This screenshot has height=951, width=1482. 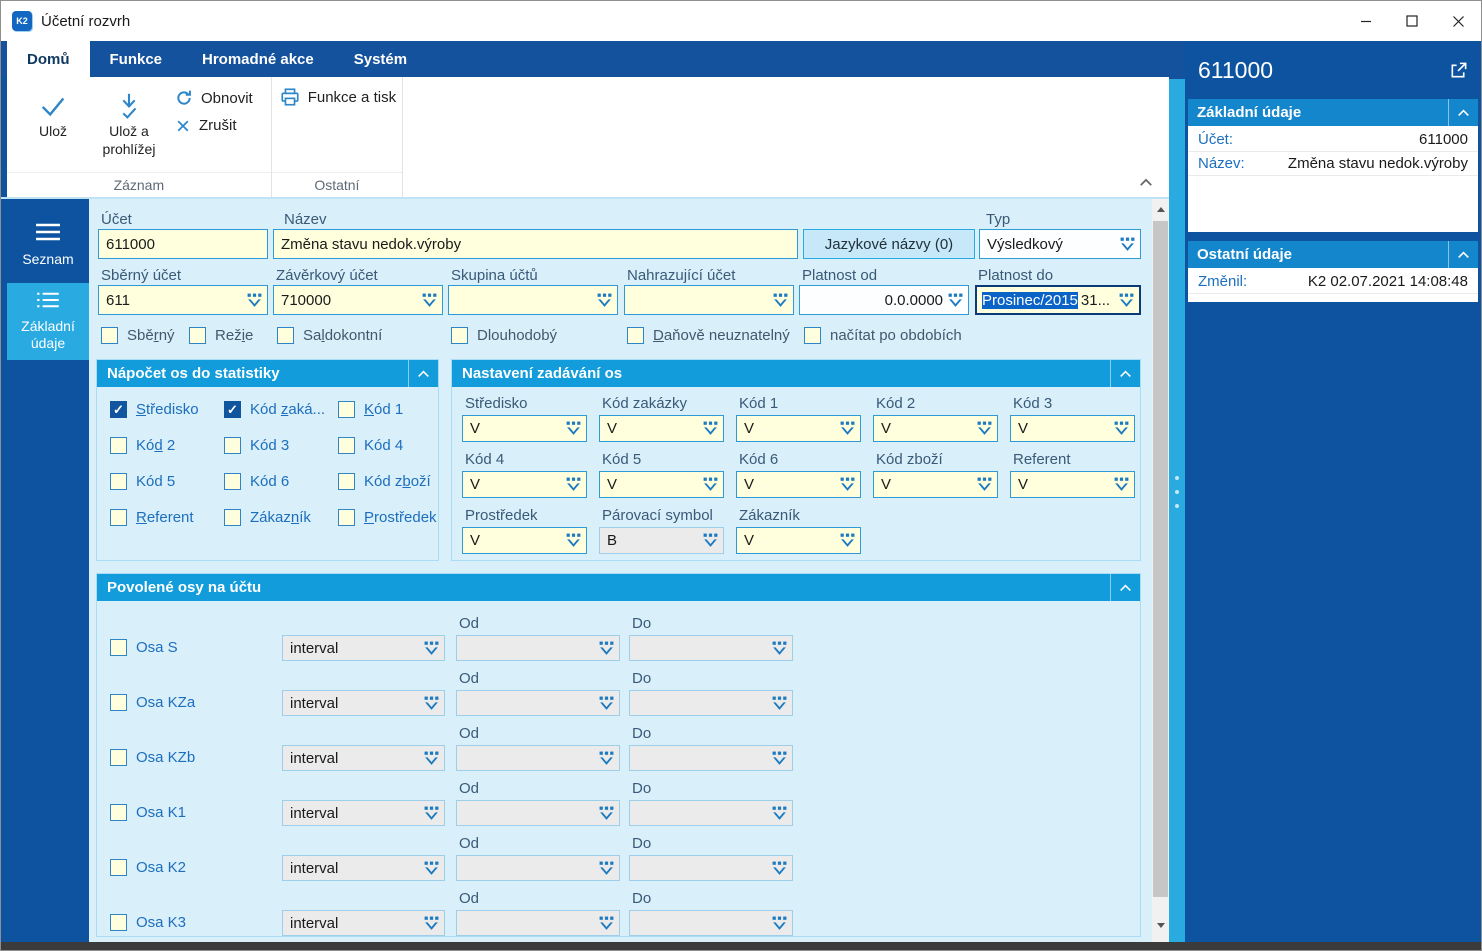 What do you see at coordinates (711, 868) in the screenshot?
I see `dropdown-osa-k2-do` at bounding box center [711, 868].